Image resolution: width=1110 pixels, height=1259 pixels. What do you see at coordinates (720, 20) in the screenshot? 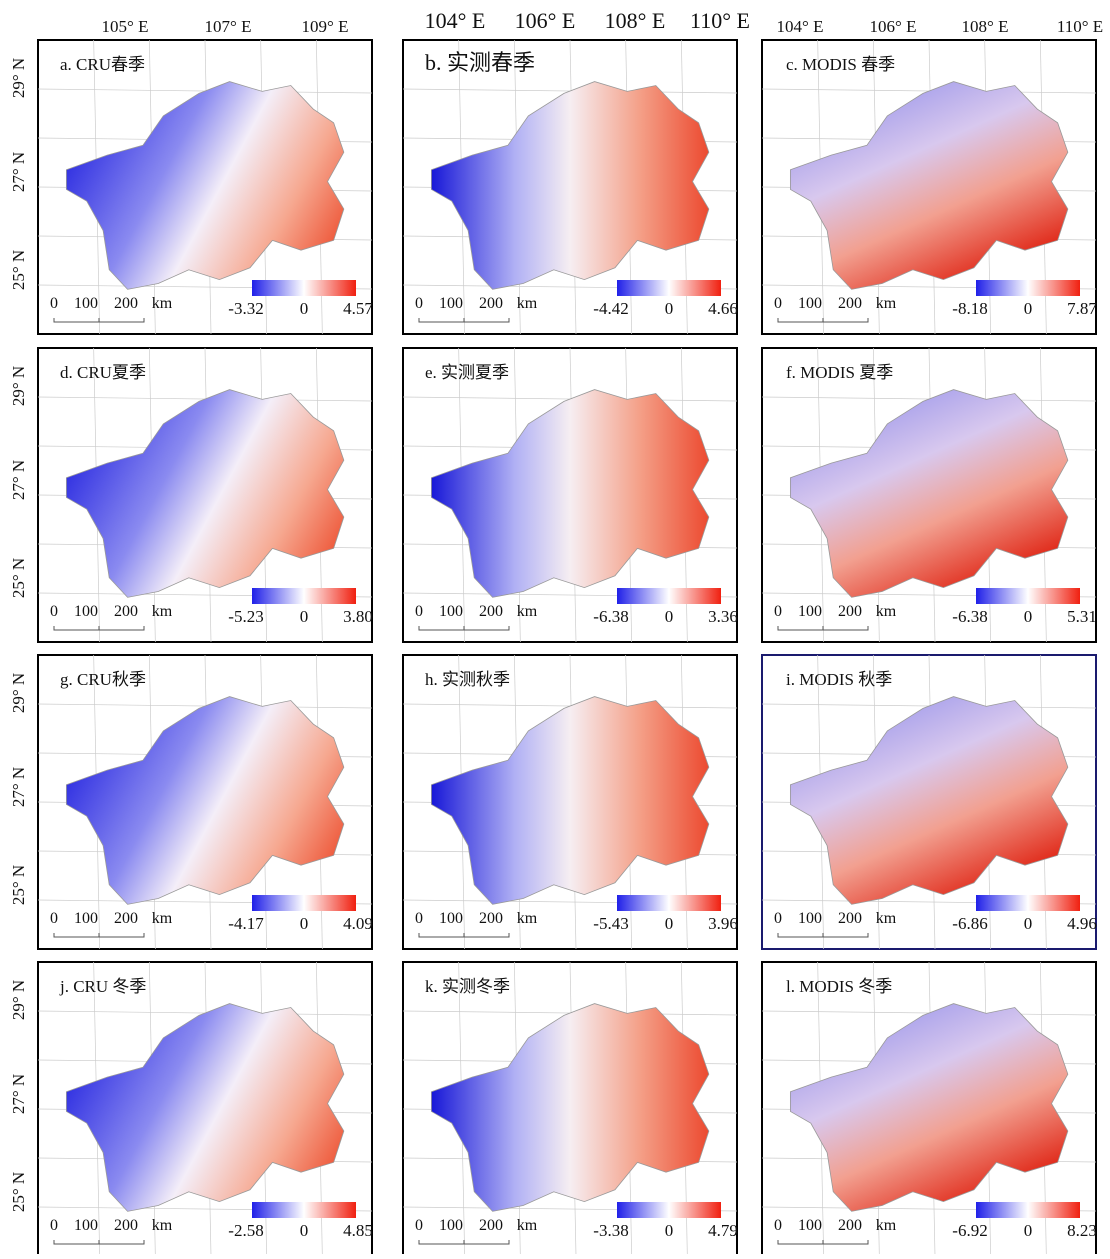
I see `longitude-label: 110° E` at bounding box center [720, 20].